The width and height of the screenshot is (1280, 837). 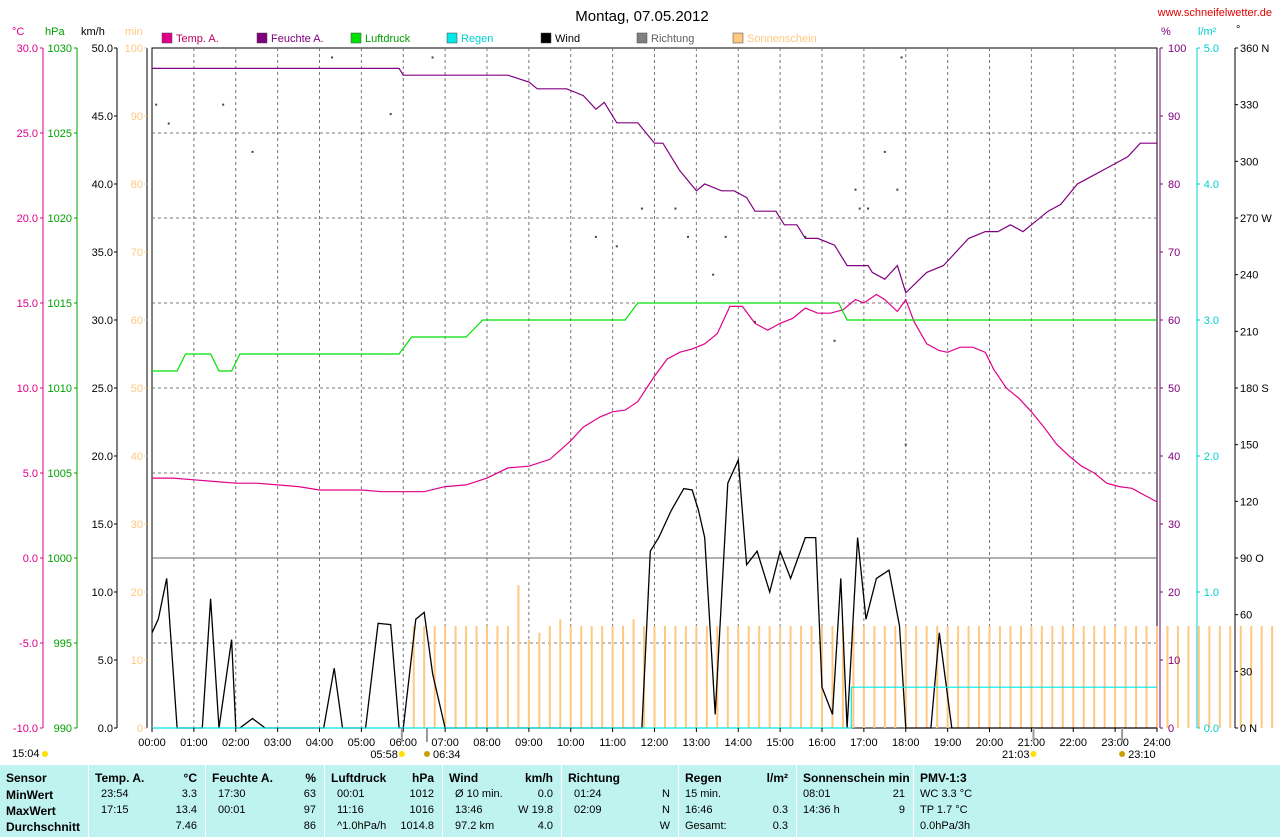 I want to click on axis-tick-label-direction: 180 S, so click(x=1254, y=389).